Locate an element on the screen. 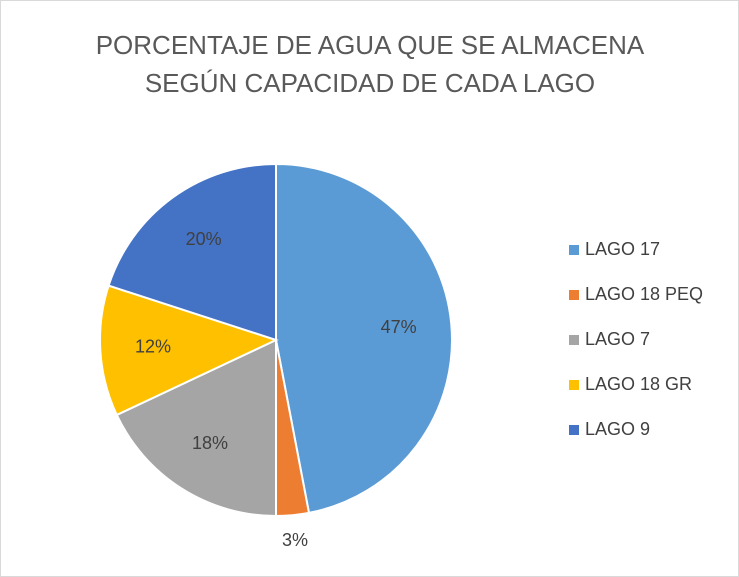  legend-label: LAGO 18 PEQ is located at coordinates (644, 294).